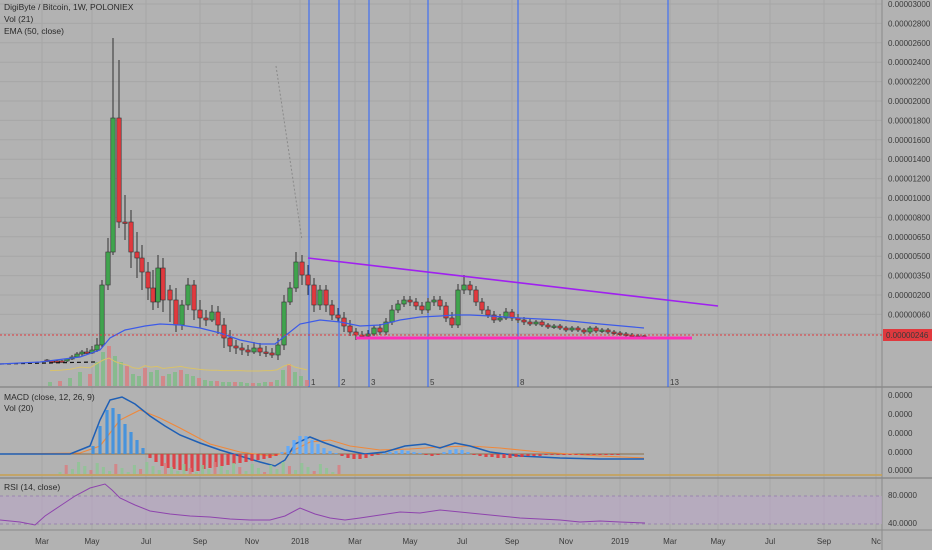  Describe the element at coordinates (178, 366) in the screenshot. I see `volume-bars` at that location.